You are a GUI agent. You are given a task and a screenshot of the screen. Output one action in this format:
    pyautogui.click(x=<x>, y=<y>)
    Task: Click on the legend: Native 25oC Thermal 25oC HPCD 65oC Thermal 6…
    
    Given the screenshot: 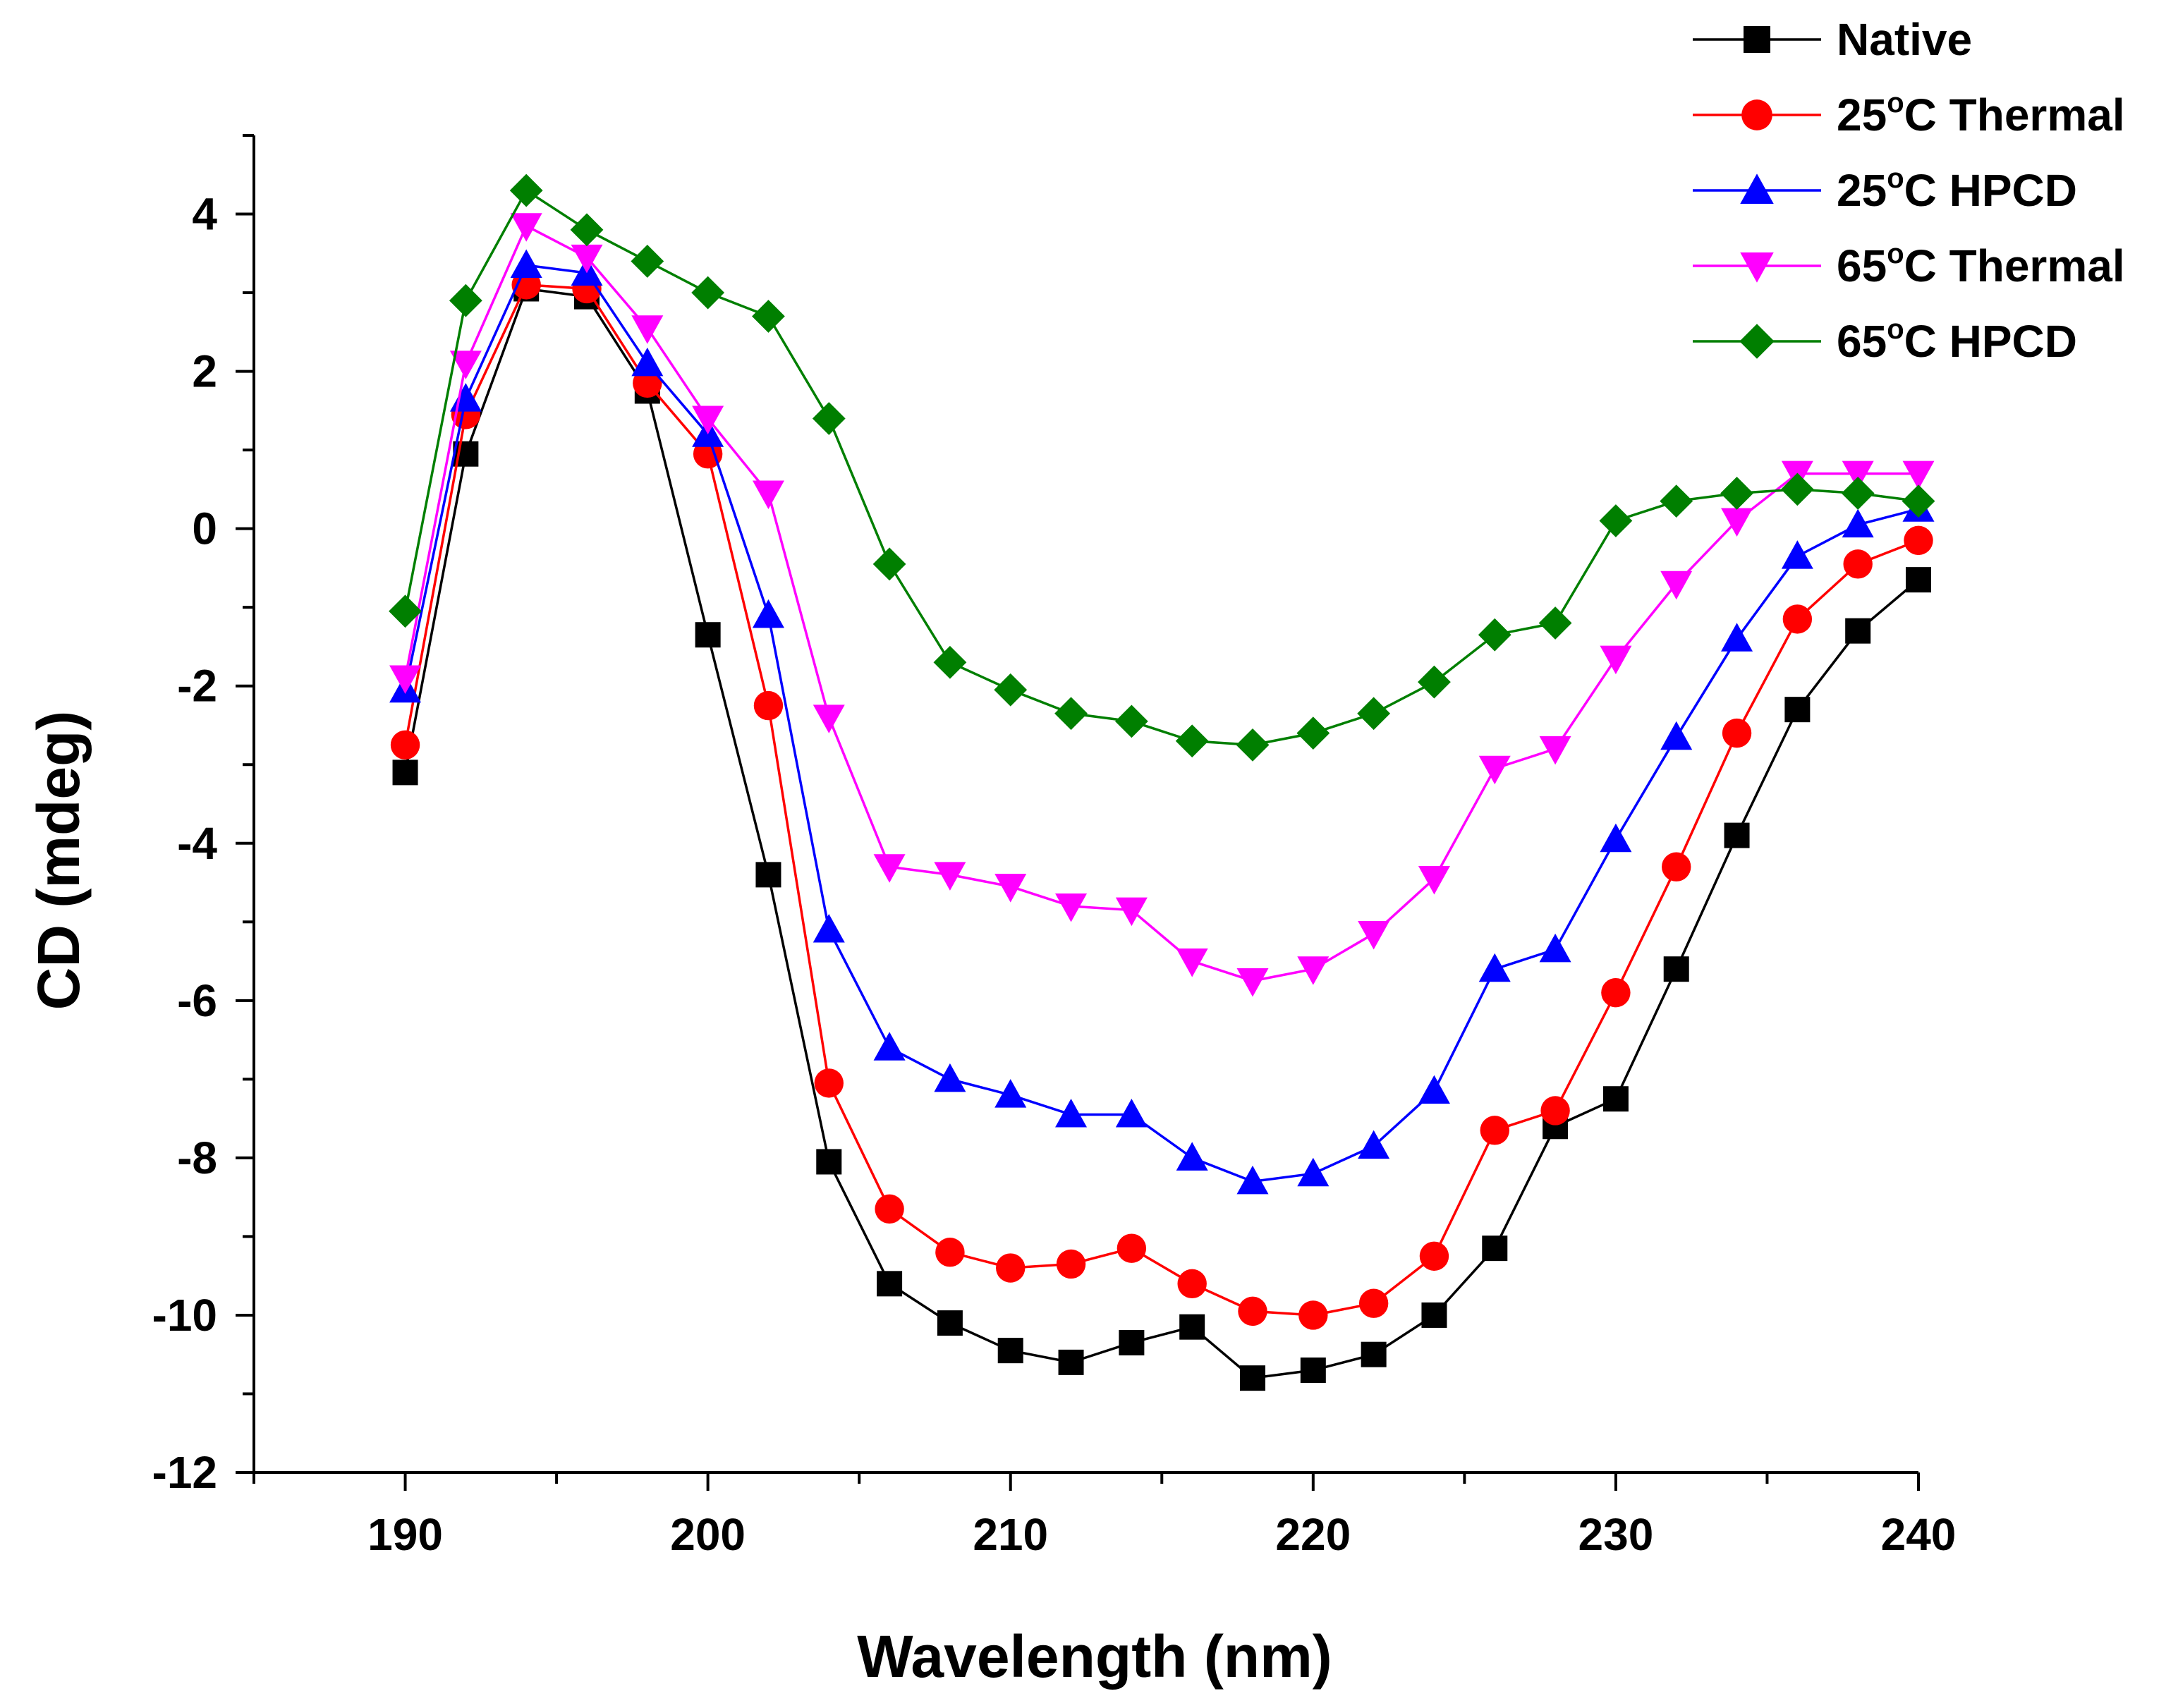 What is the action you would take?
    pyautogui.click(x=1909, y=190)
    